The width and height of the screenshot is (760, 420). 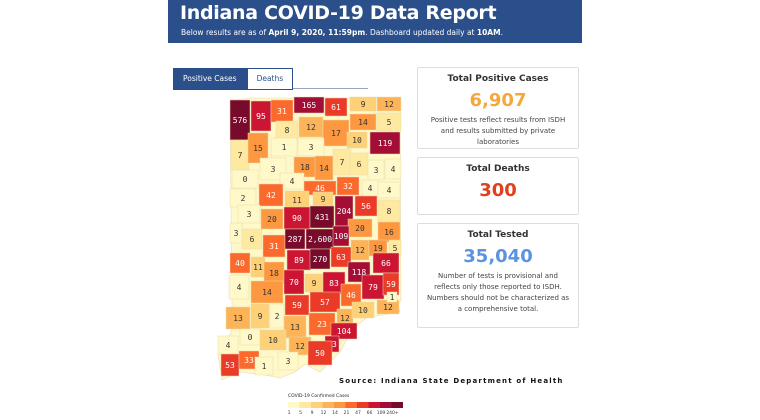 What do you see at coordinates (359, 164) in the screenshot?
I see `county: 6` at bounding box center [359, 164].